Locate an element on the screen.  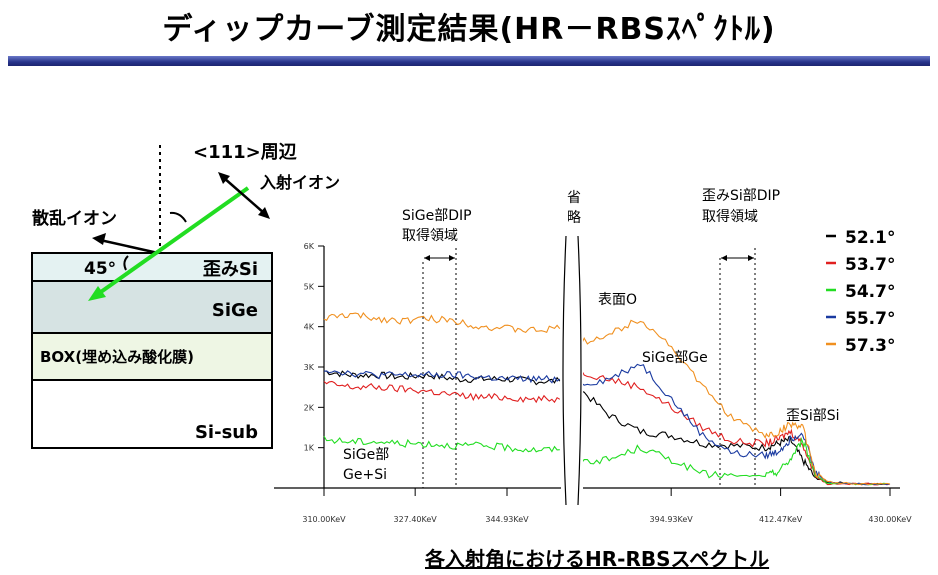
axis-break-gap is located at coordinates (572, 366).